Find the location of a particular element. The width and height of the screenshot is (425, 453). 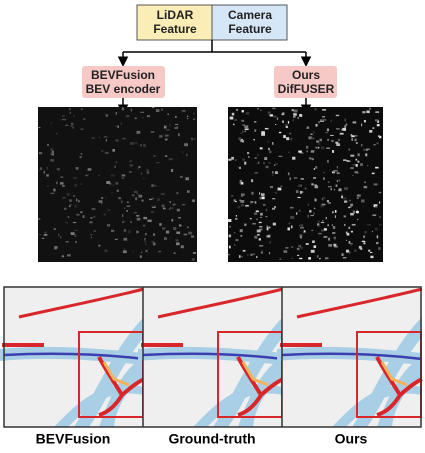

panel-caption: Ours is located at coordinates (351, 439).